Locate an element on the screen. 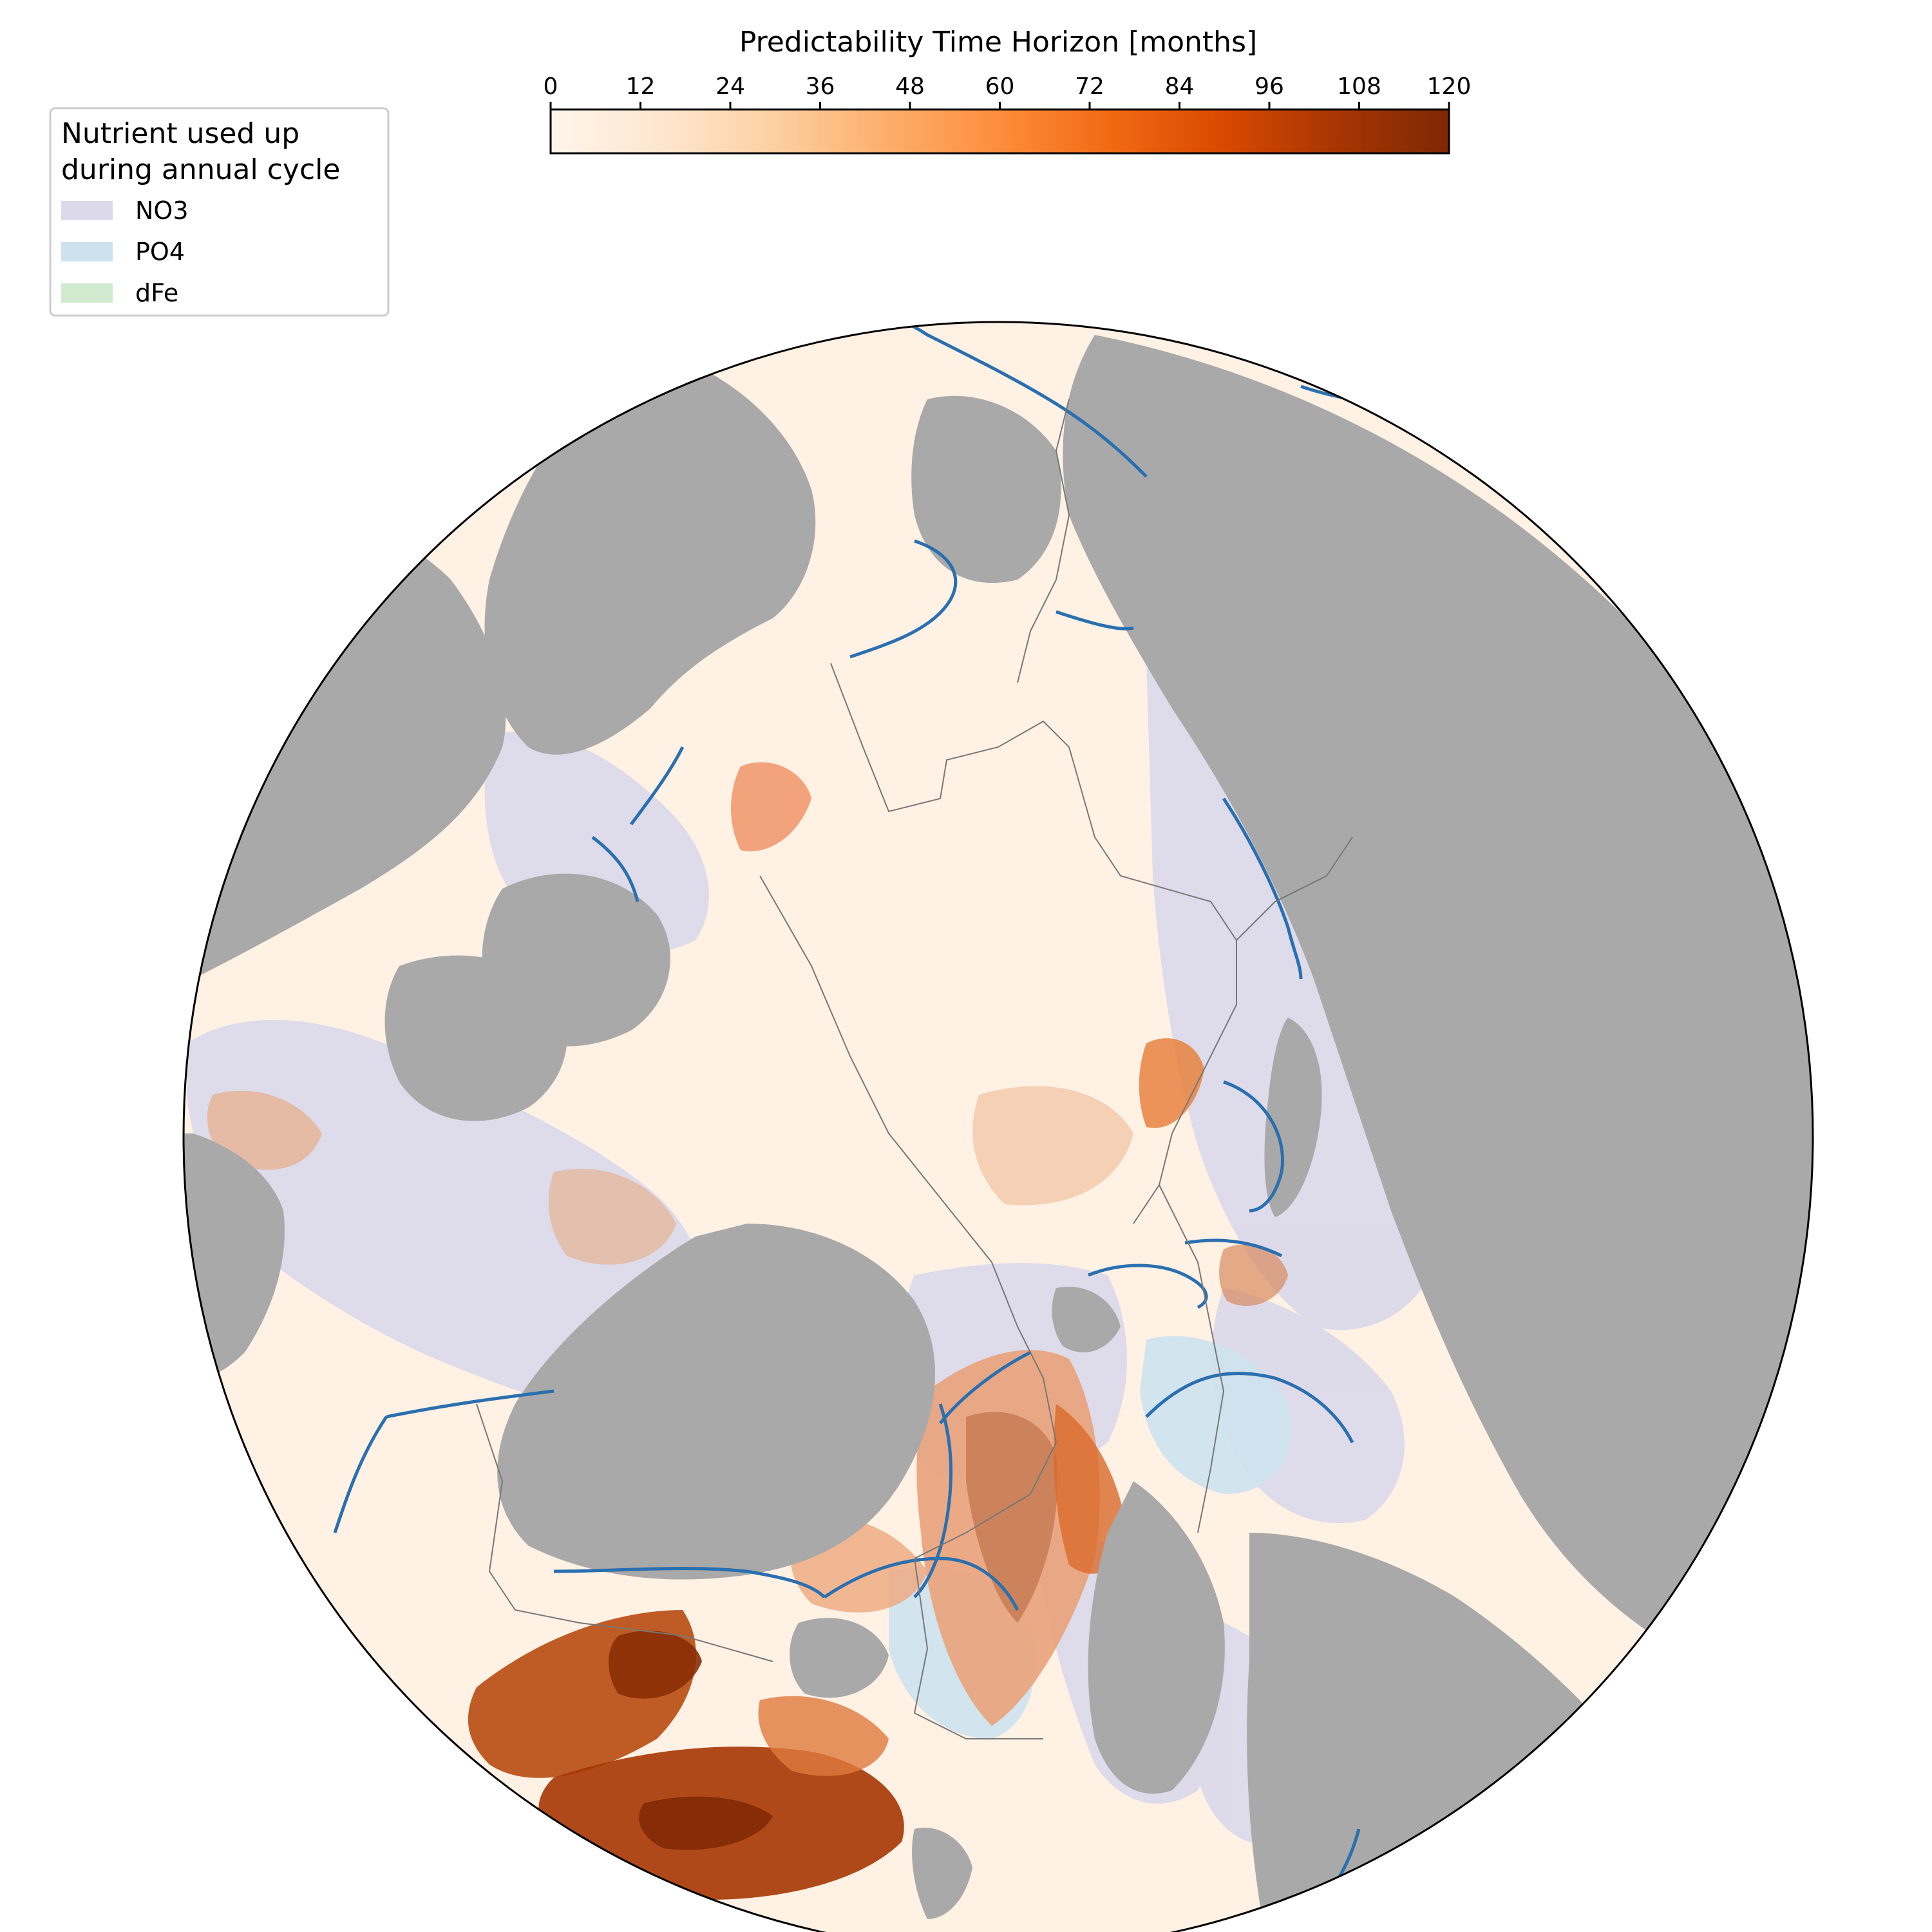  colorbar-tick-label: 24 is located at coordinates (730, 87).